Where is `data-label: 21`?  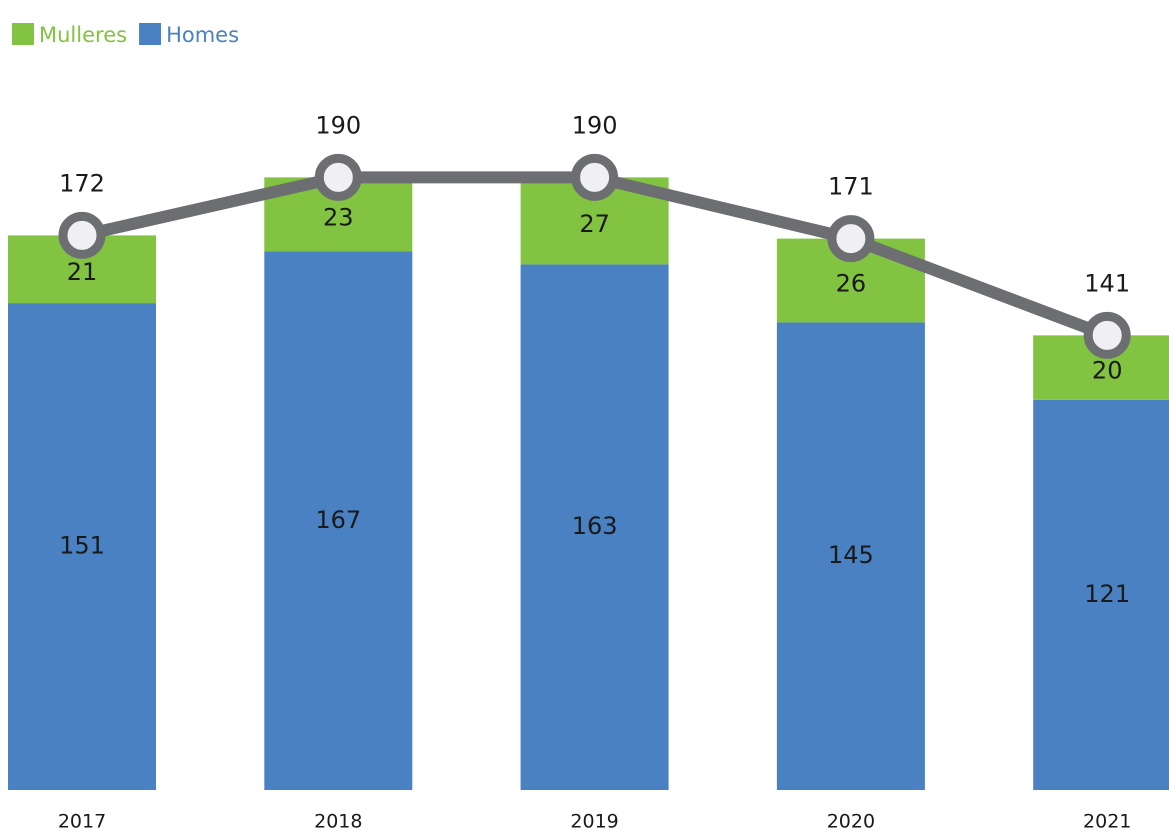
data-label: 21 is located at coordinates (82, 272).